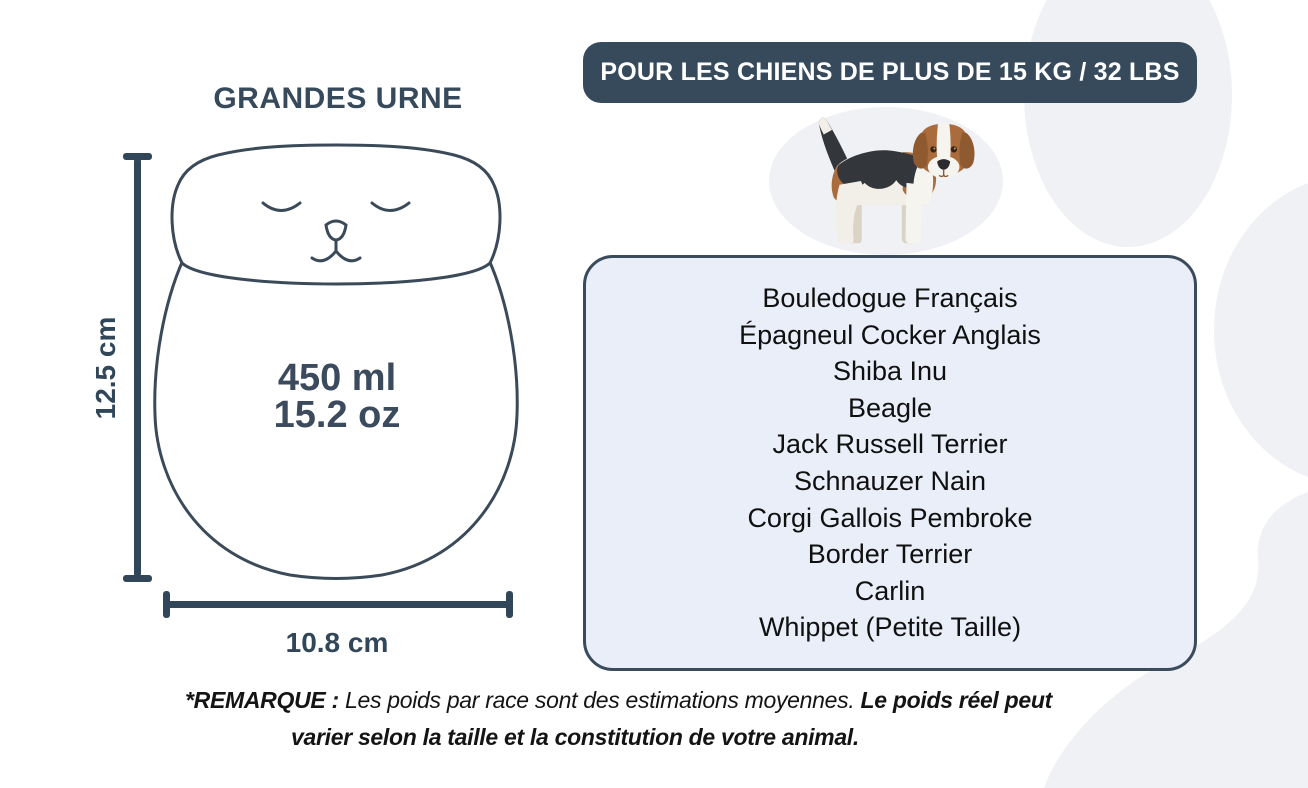 The height and width of the screenshot is (788, 1308). I want to click on width-dimension-line, so click(338, 604).